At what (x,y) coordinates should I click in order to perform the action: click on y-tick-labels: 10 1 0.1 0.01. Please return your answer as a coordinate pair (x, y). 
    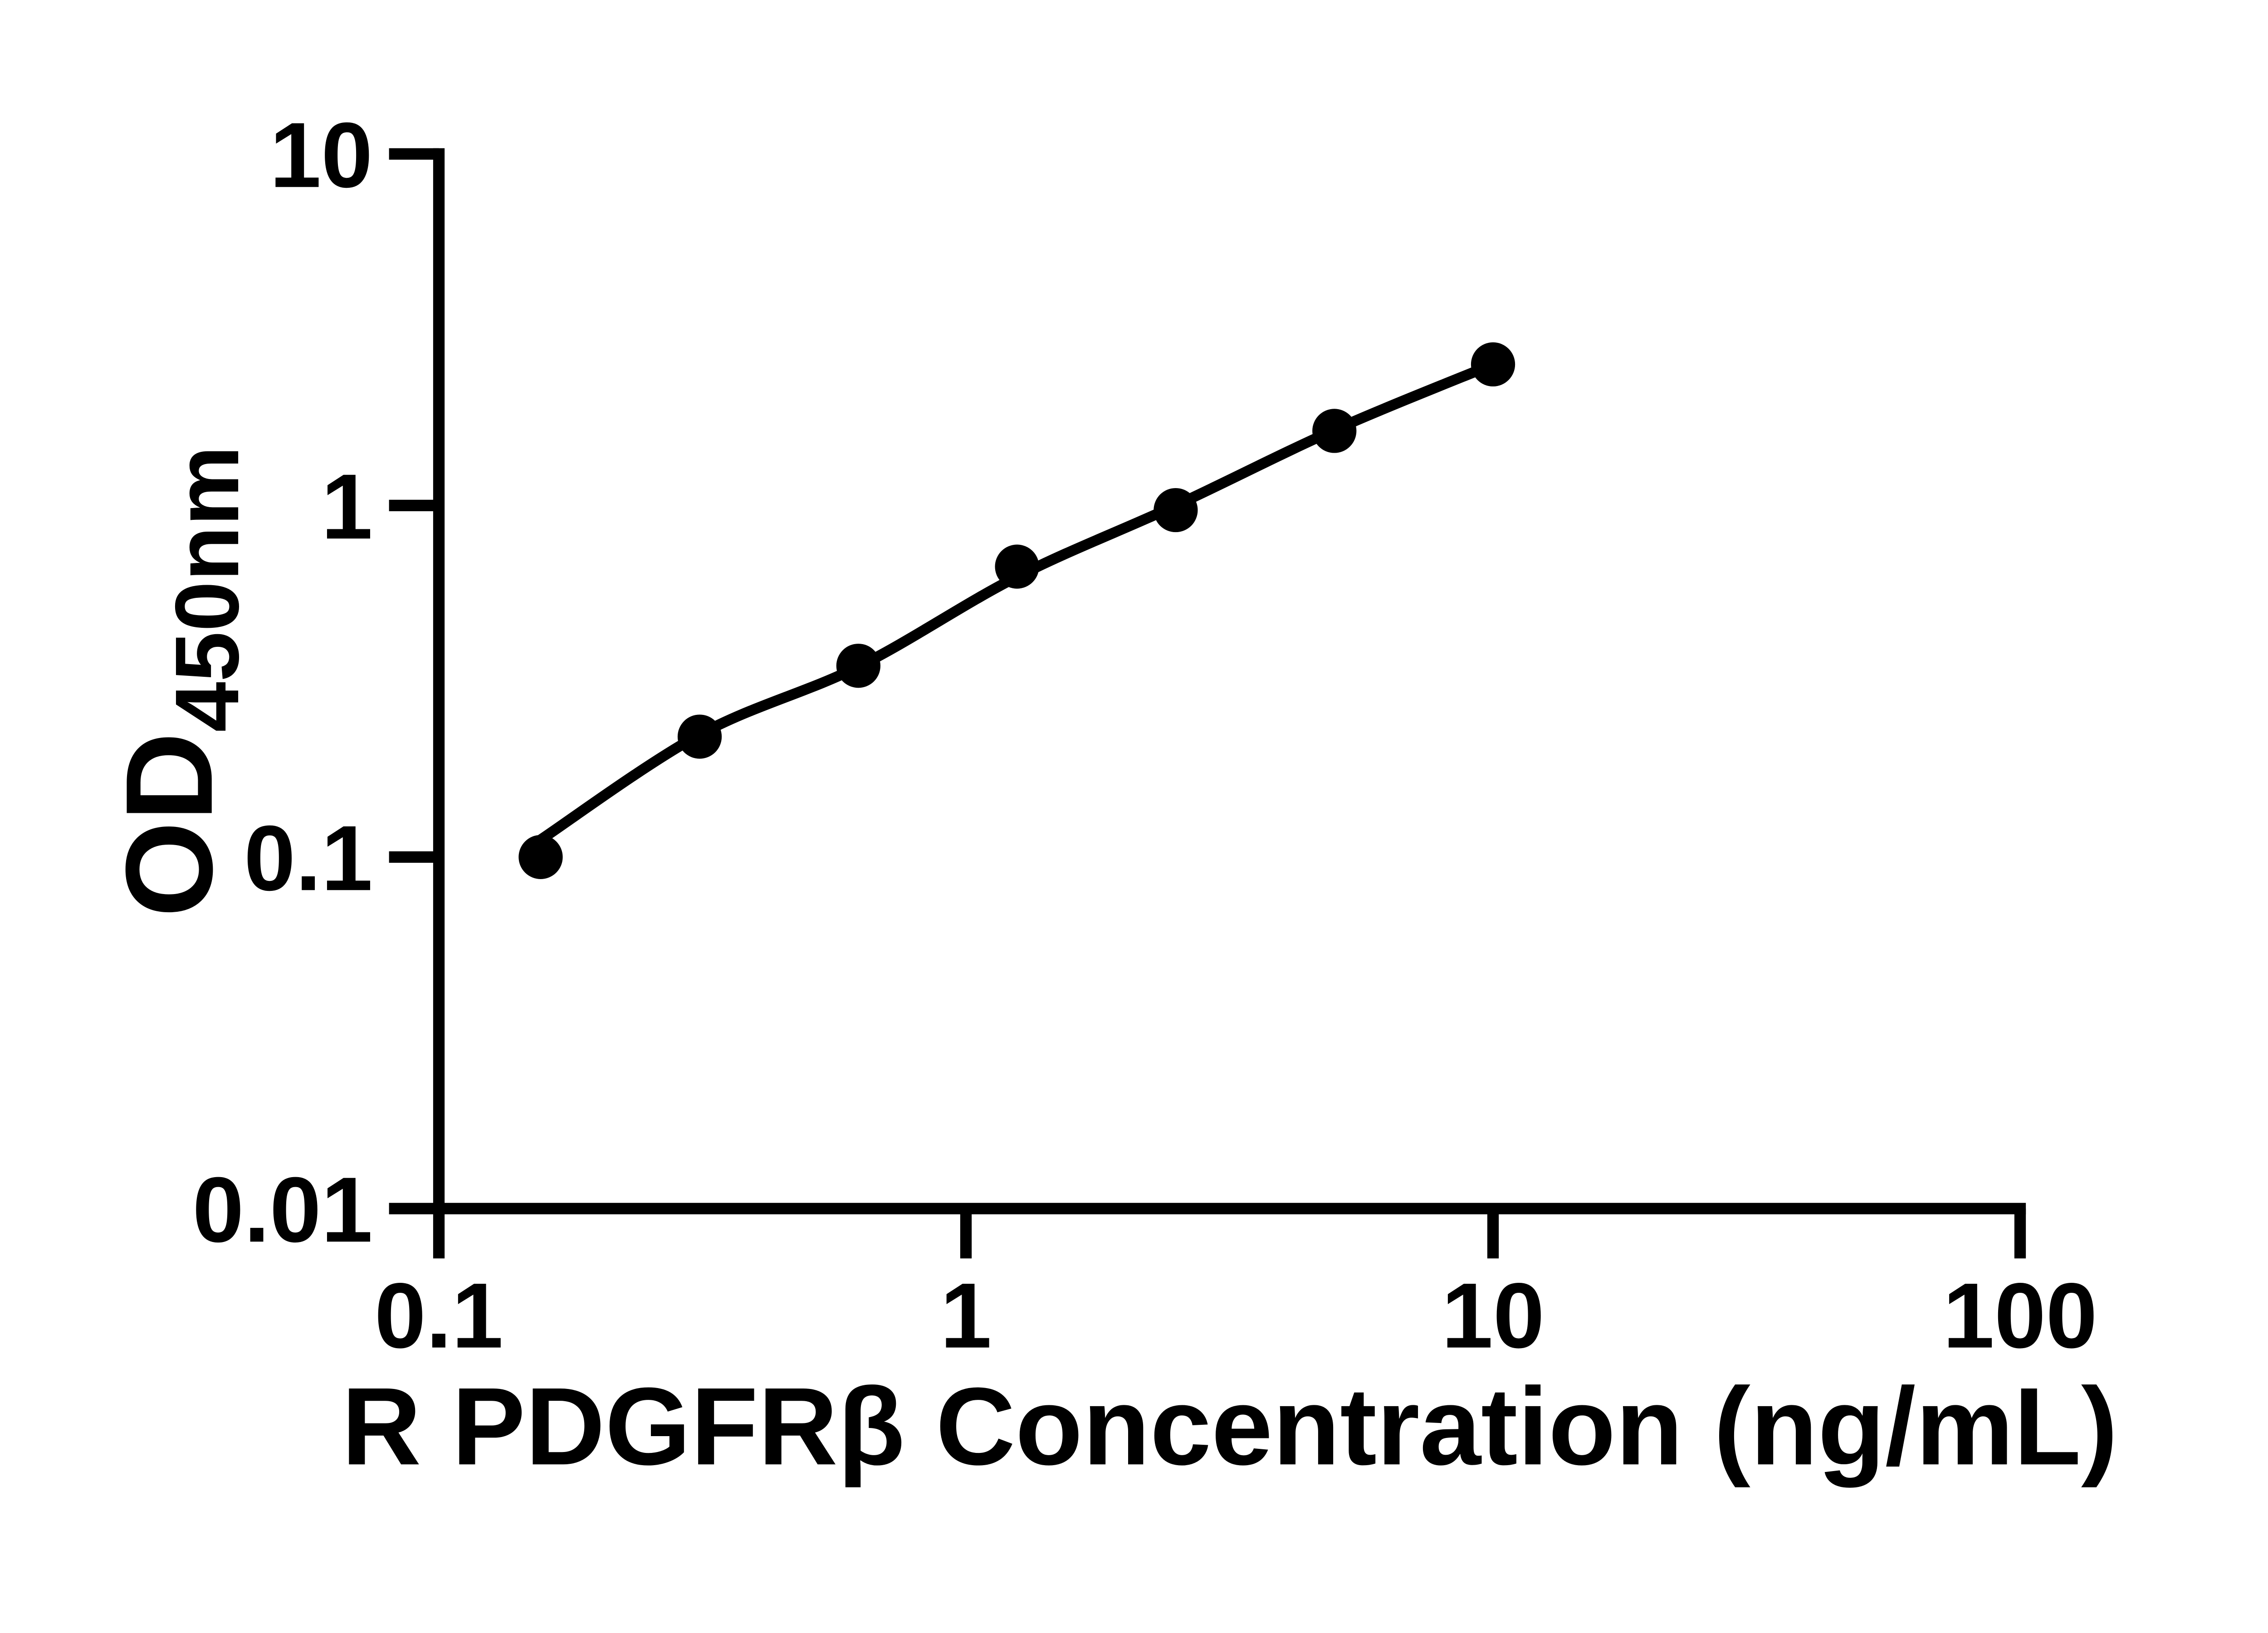
    Looking at the image, I should click on (282, 682).